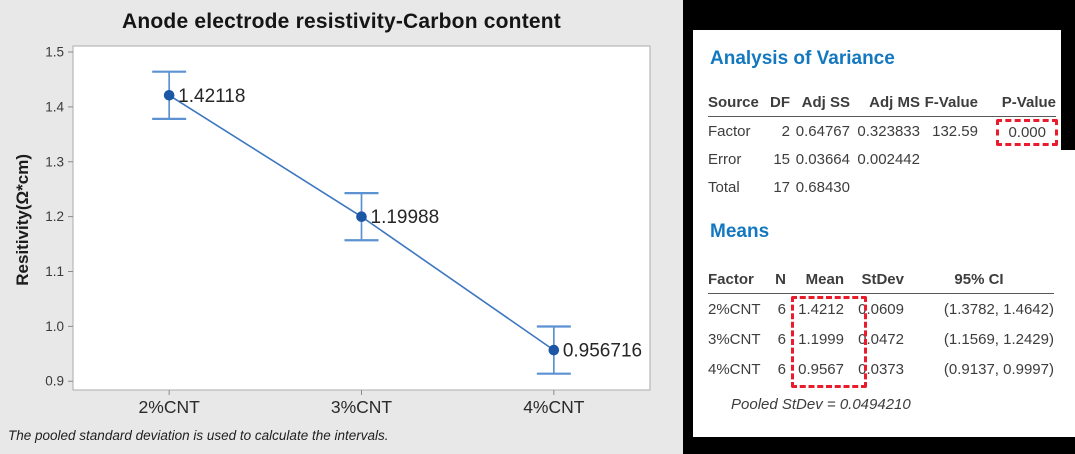  I want to click on y-tick-label: 1.2, so click(54, 216).